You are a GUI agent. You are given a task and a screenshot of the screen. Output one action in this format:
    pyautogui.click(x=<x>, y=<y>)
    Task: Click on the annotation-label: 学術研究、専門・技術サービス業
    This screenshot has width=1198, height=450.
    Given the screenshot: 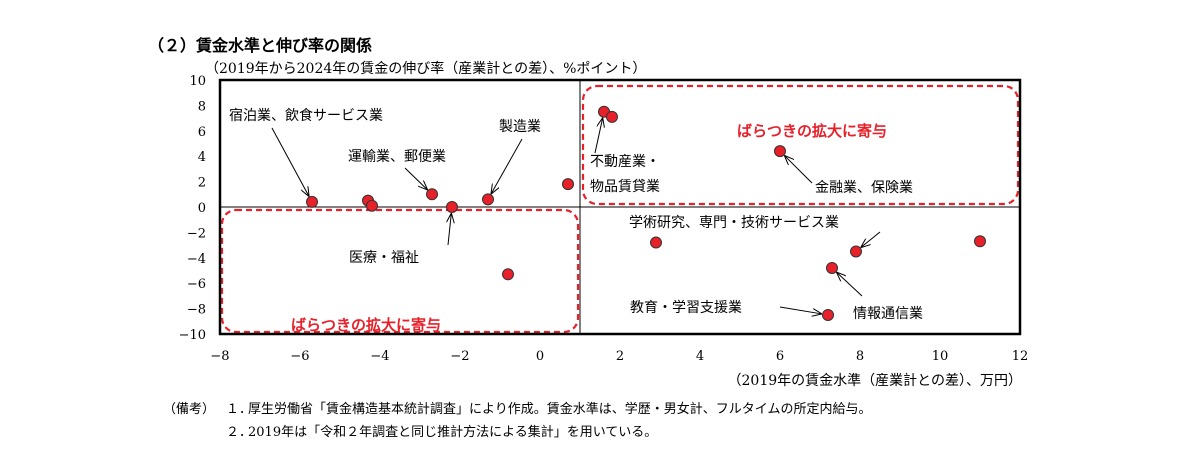 What is the action you would take?
    pyautogui.click(x=734, y=223)
    